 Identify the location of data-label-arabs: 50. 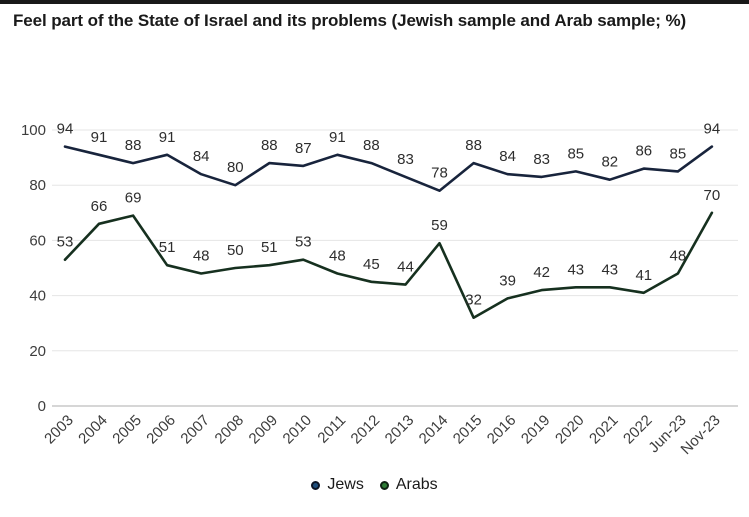
(235, 250).